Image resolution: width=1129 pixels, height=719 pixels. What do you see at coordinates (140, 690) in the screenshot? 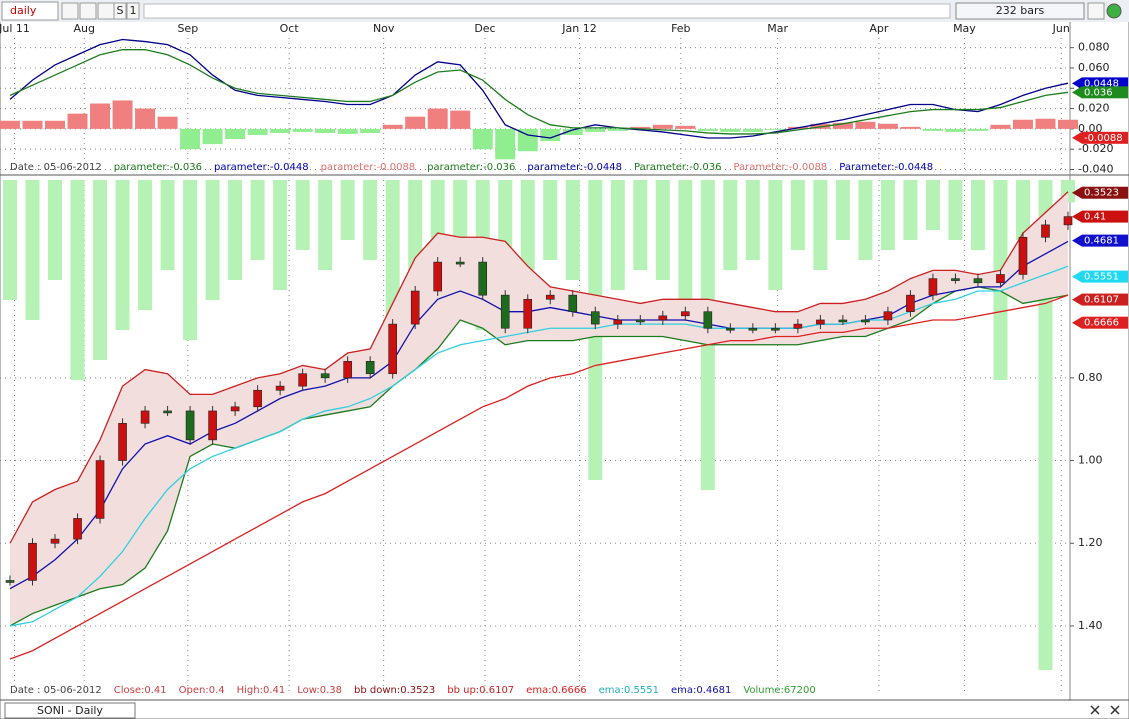
I see `info-text: Close:0.41` at bounding box center [140, 690].